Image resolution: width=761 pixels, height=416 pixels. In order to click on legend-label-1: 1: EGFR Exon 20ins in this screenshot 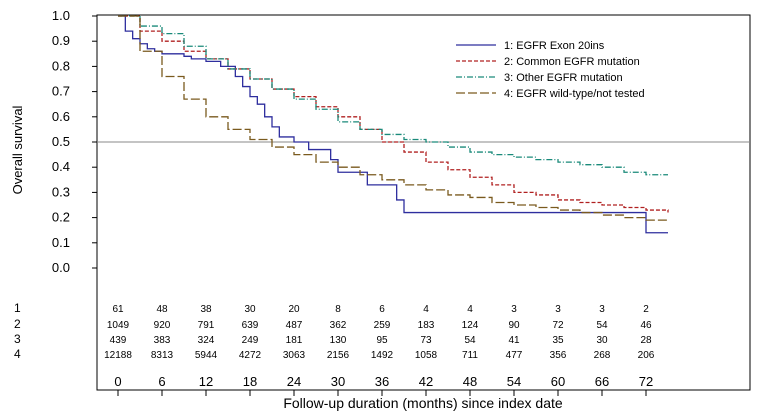, I will do `click(554, 46)`.